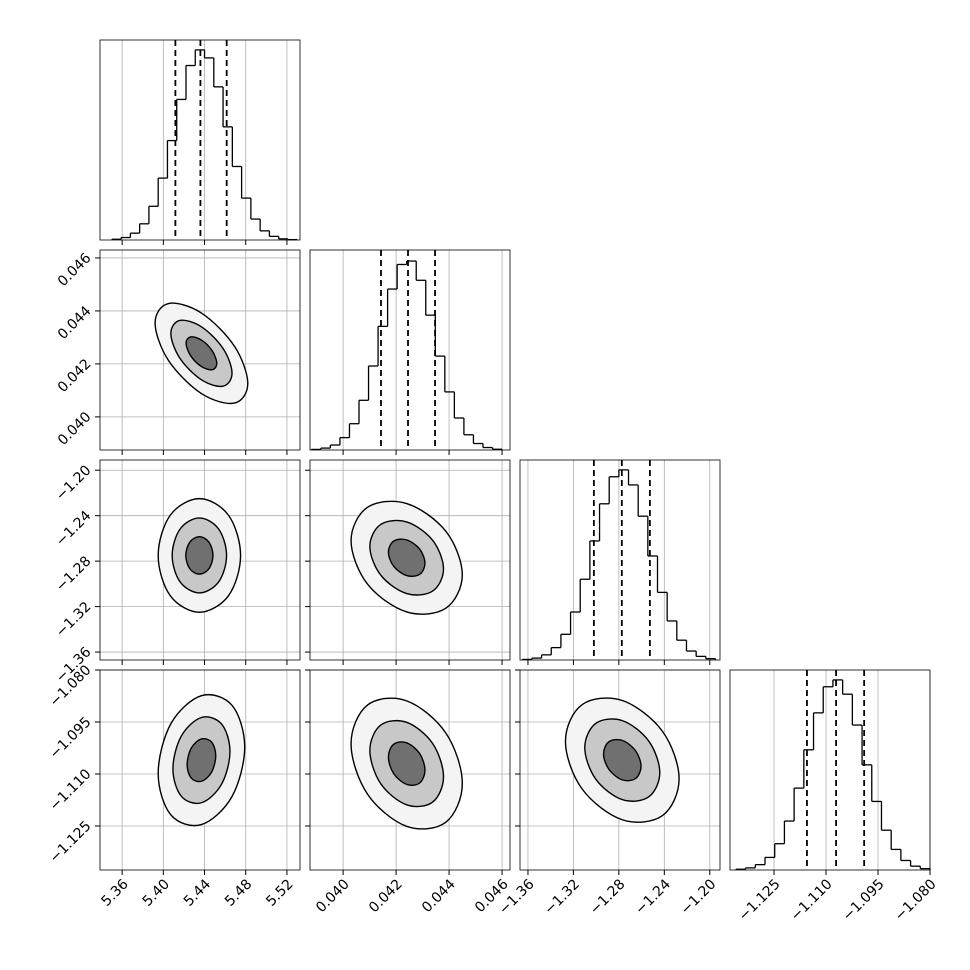 The width and height of the screenshot is (970, 970). Describe the element at coordinates (916, 900) in the screenshot. I see `x-tick-label: −1.080` at that location.